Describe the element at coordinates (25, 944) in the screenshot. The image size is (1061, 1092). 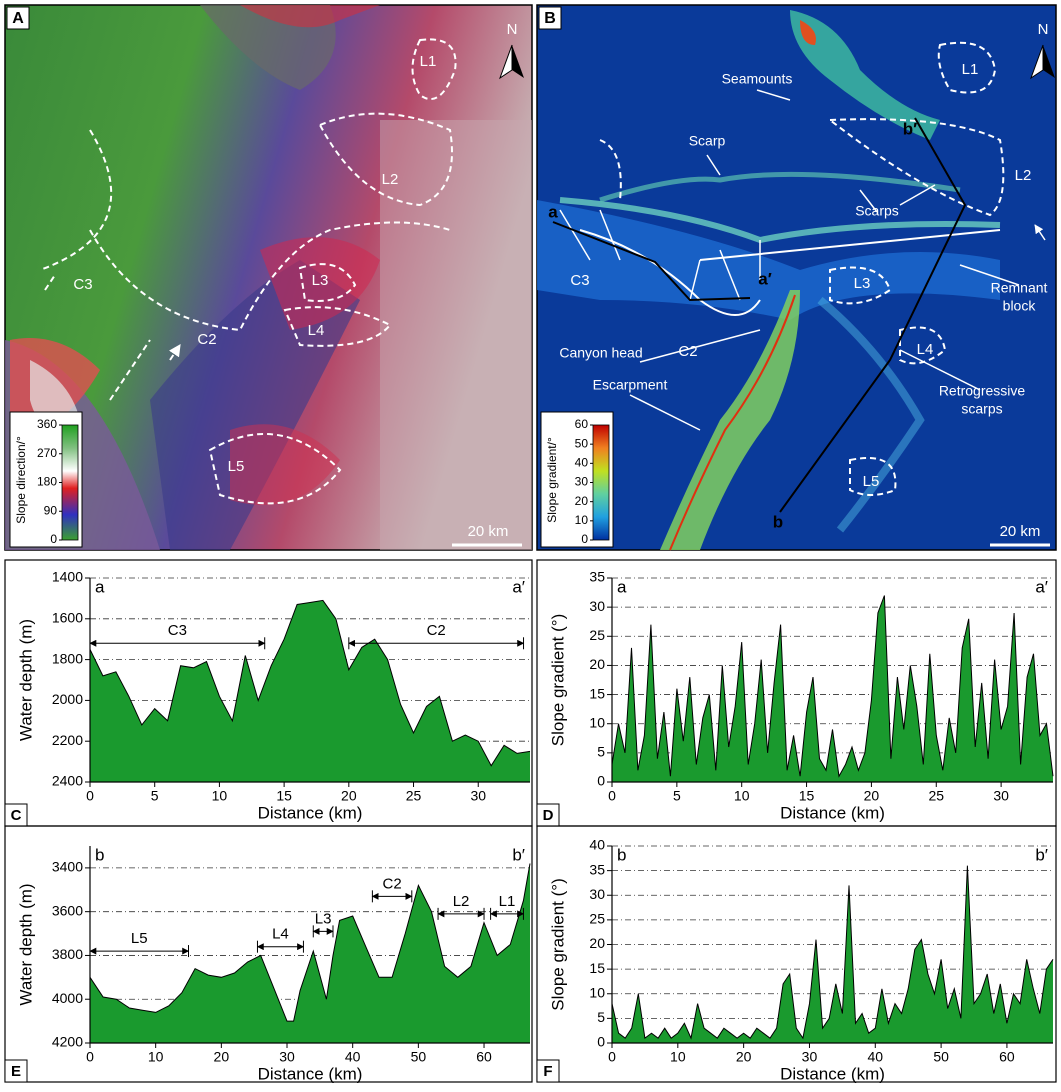
I see `y-axis-title: Water depth (m)` at that location.